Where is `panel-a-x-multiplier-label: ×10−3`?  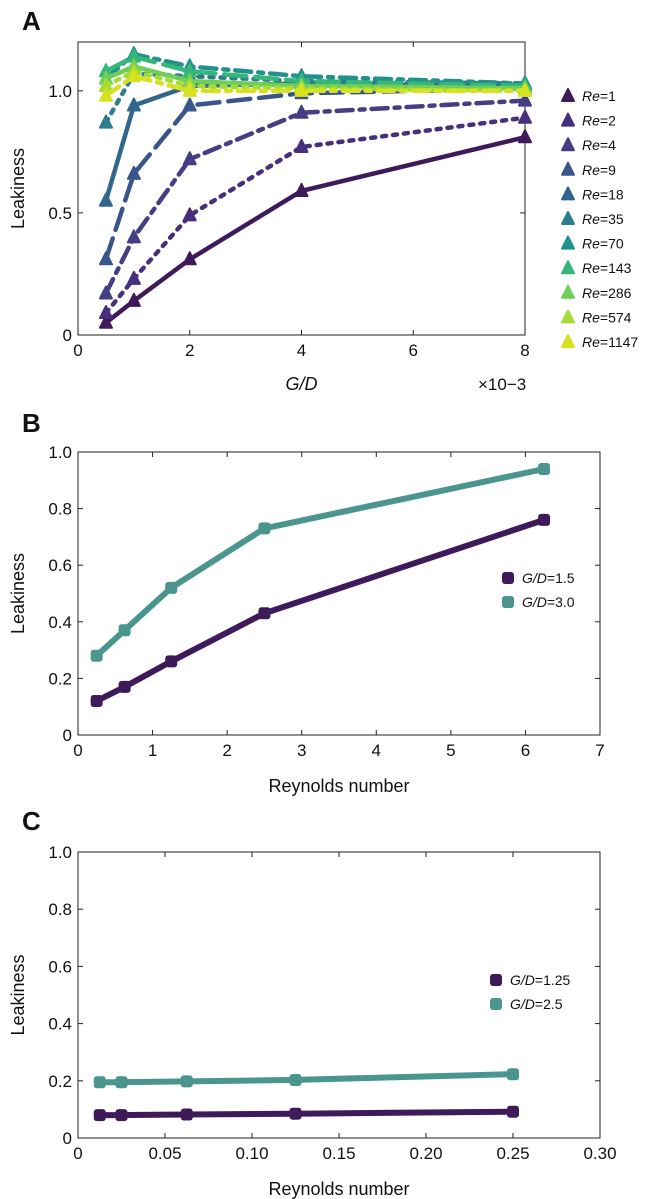
panel-a-x-multiplier-label: ×10−3 is located at coordinates (502, 384).